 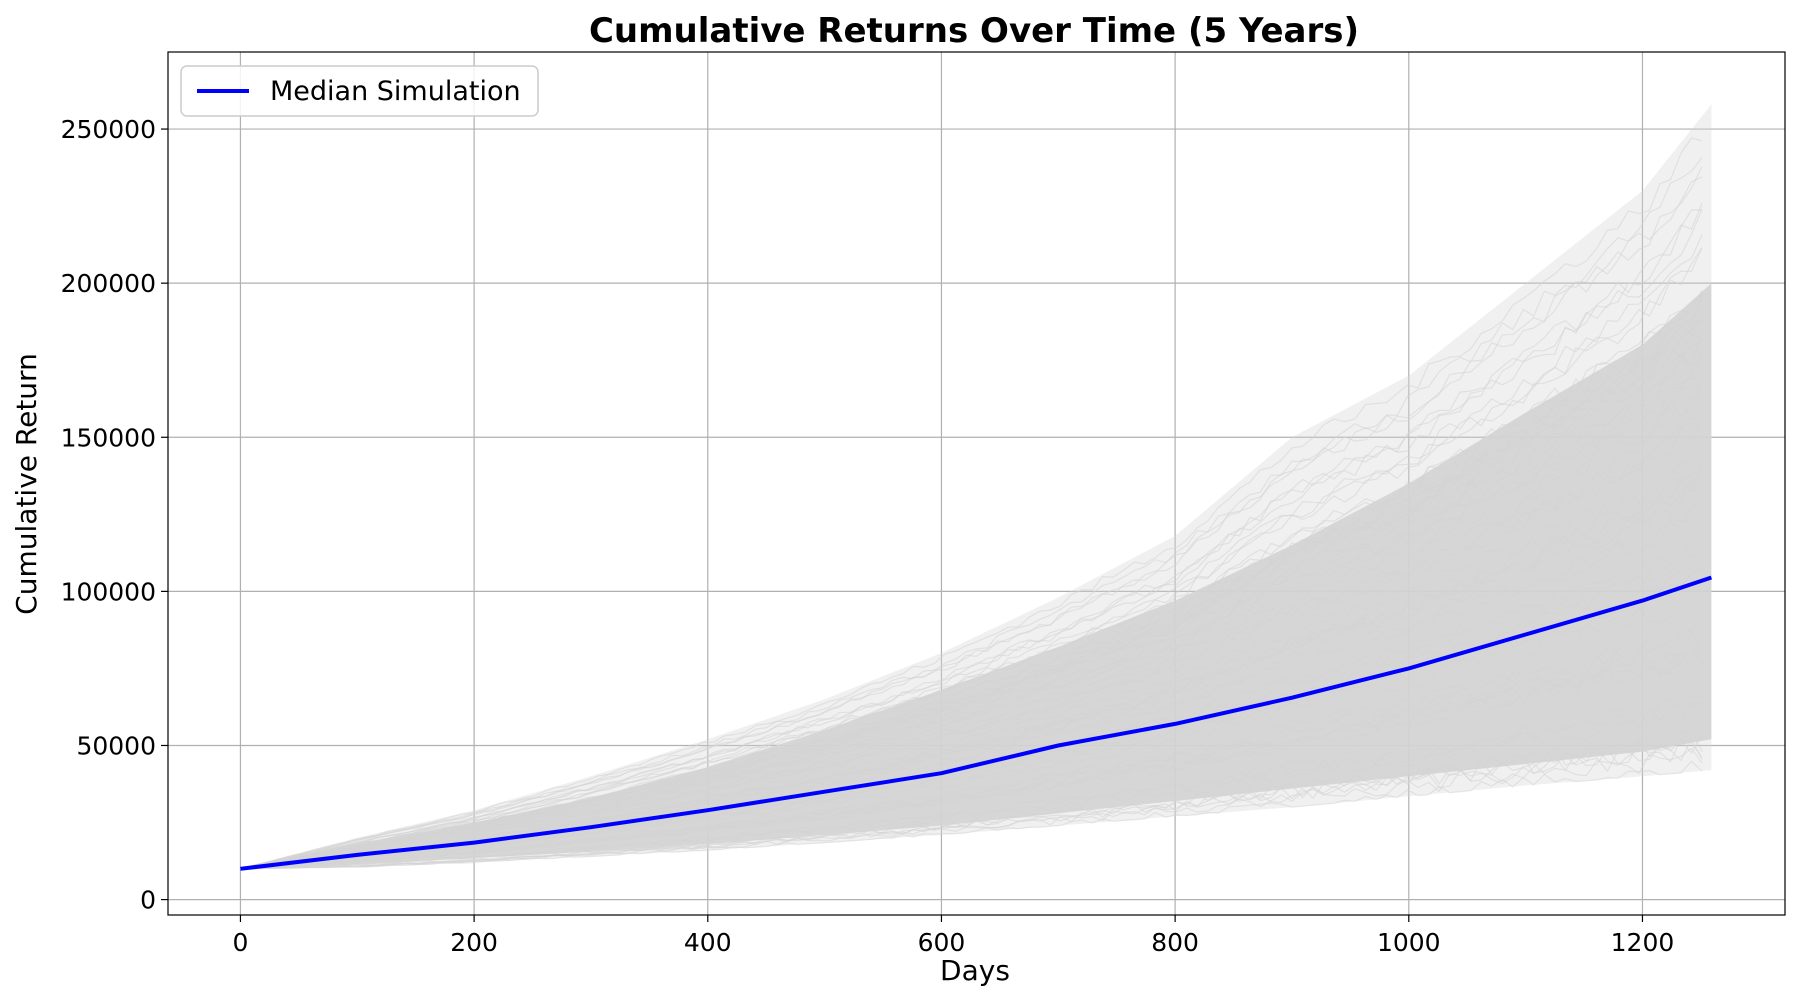 What do you see at coordinates (1175, 942) in the screenshot?
I see `x-tick-label: 800` at bounding box center [1175, 942].